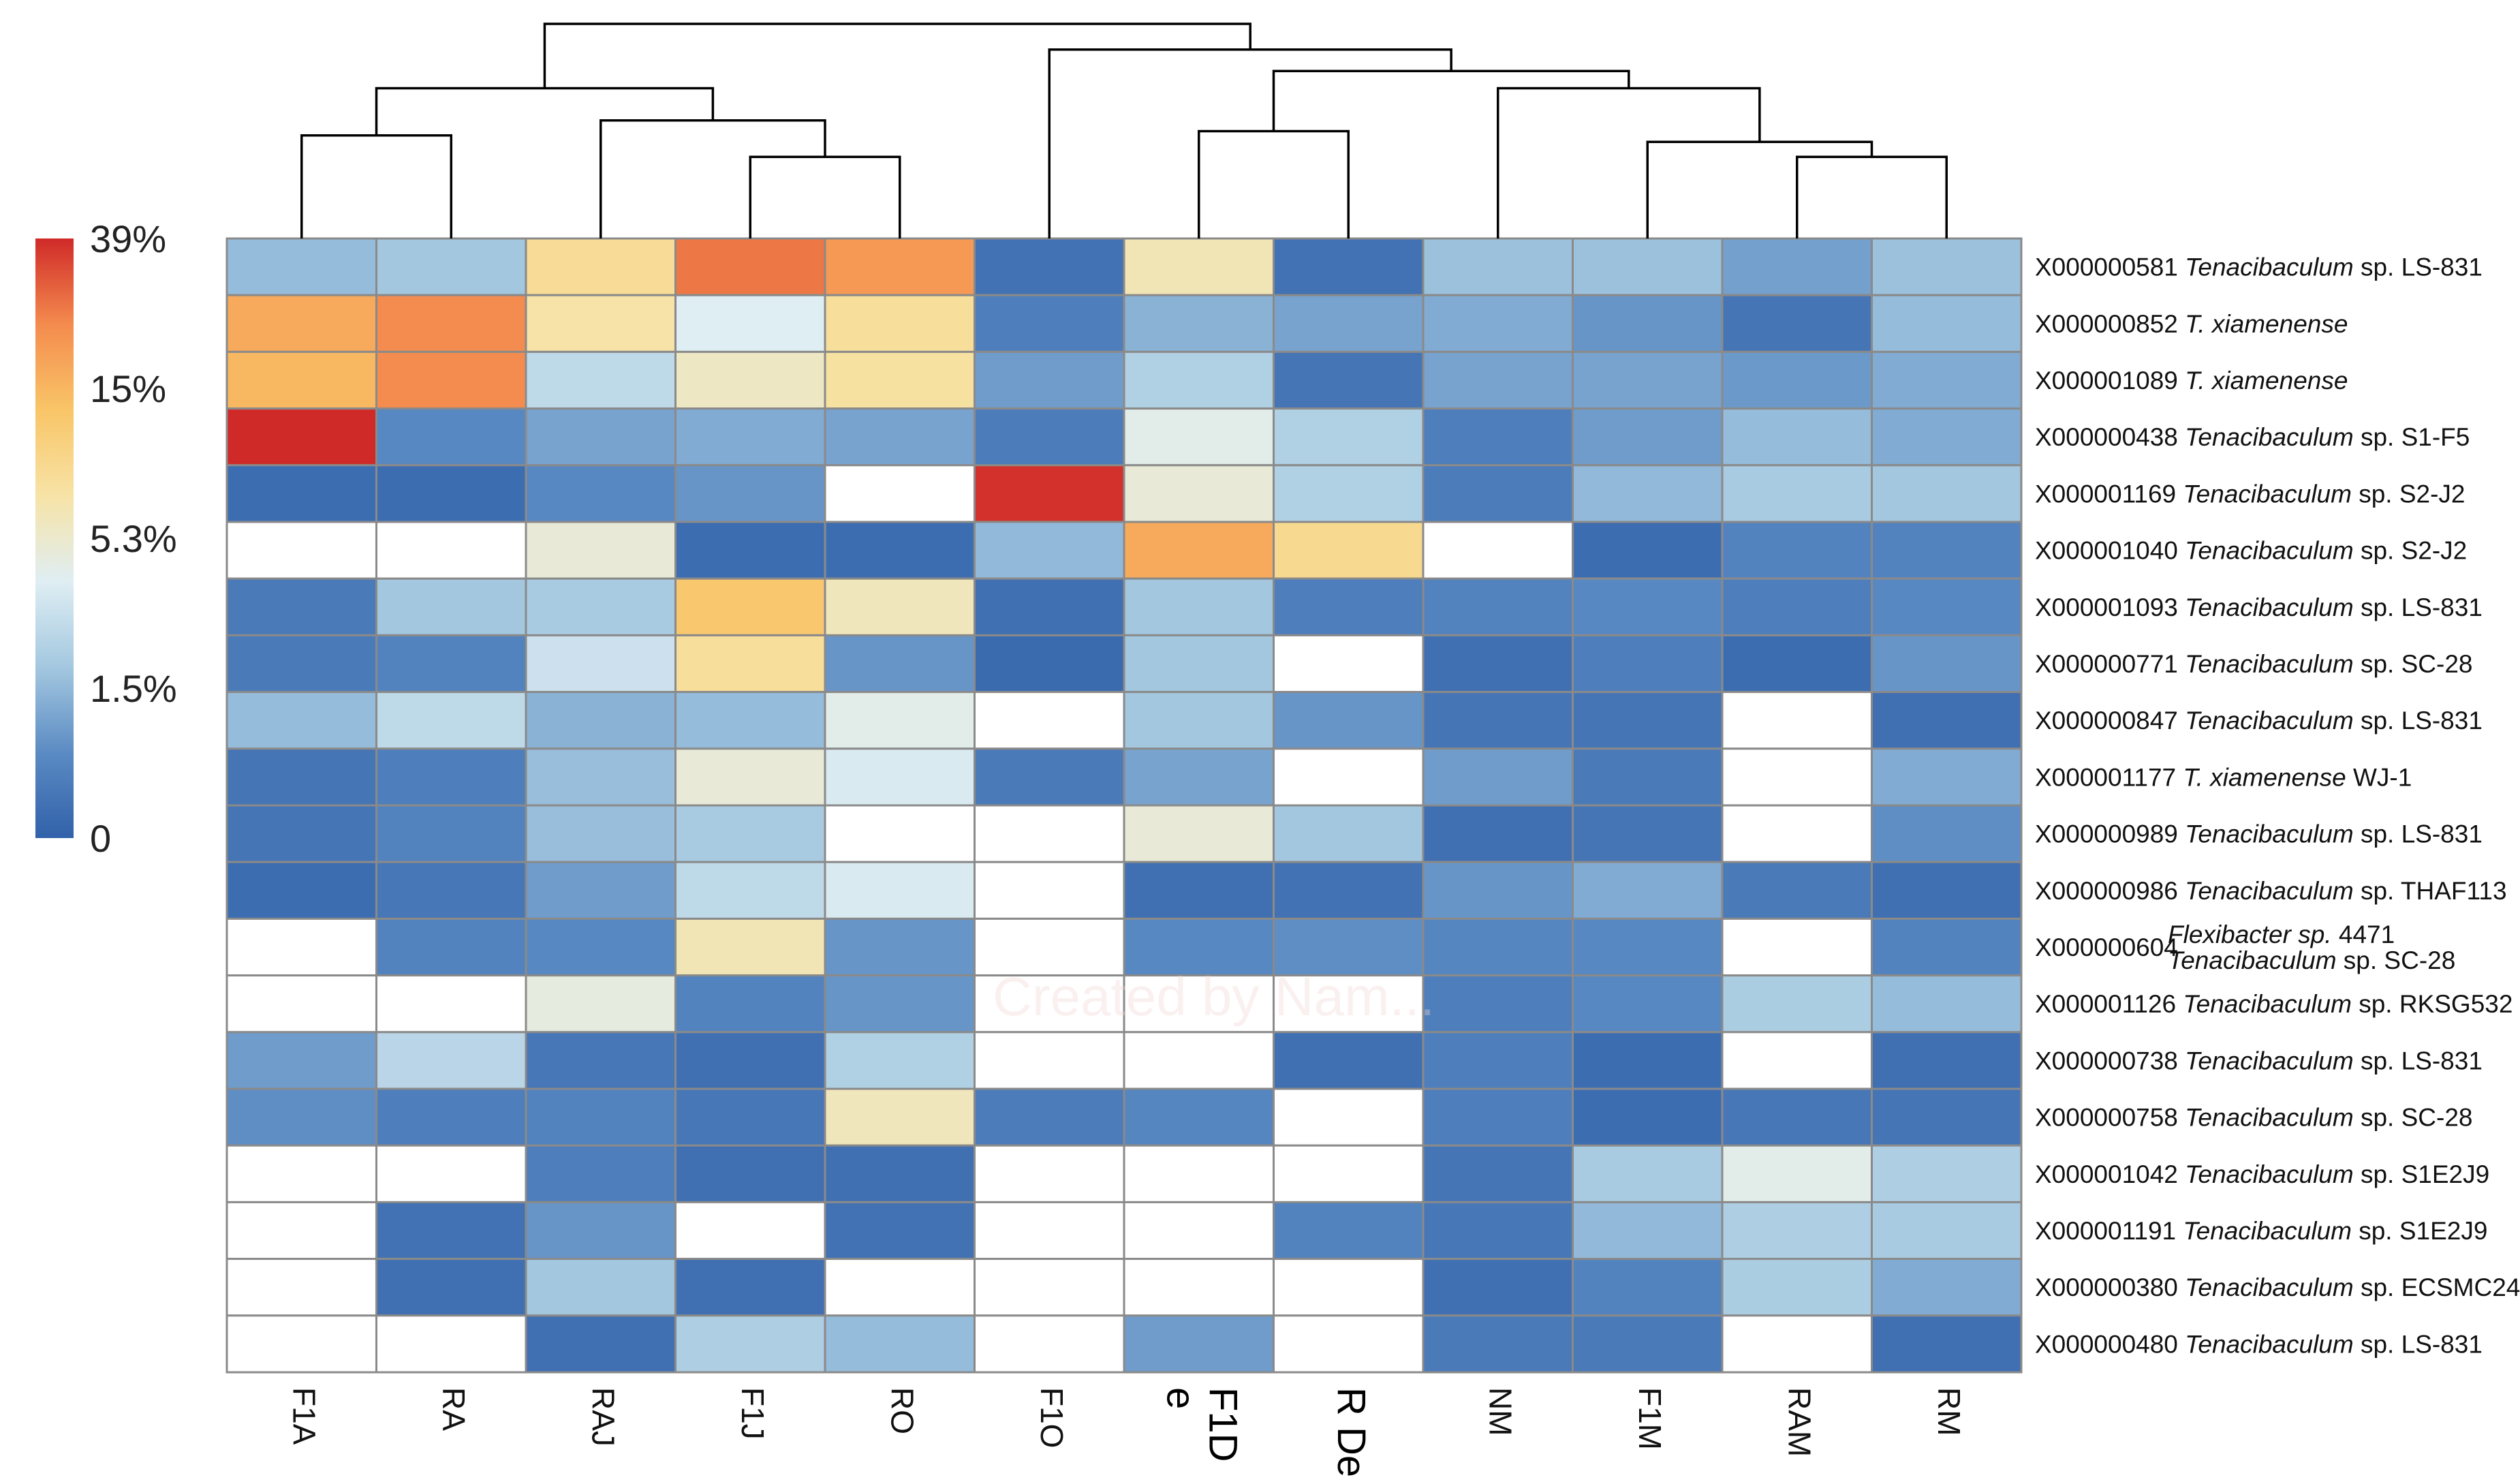  What do you see at coordinates (902, 1411) in the screenshot?
I see `column-label: RO` at bounding box center [902, 1411].